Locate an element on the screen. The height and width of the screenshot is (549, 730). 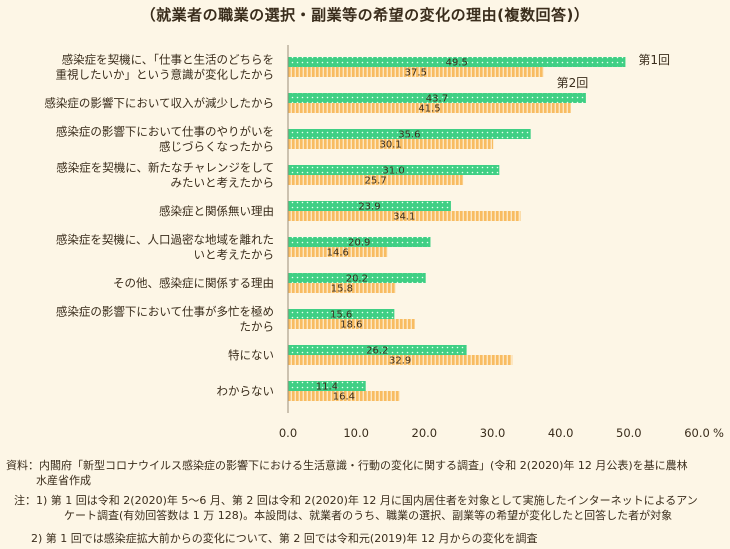
category-label: 感染症を契機に、「仕事と生活のどちらを is located at coordinates (168, 60).